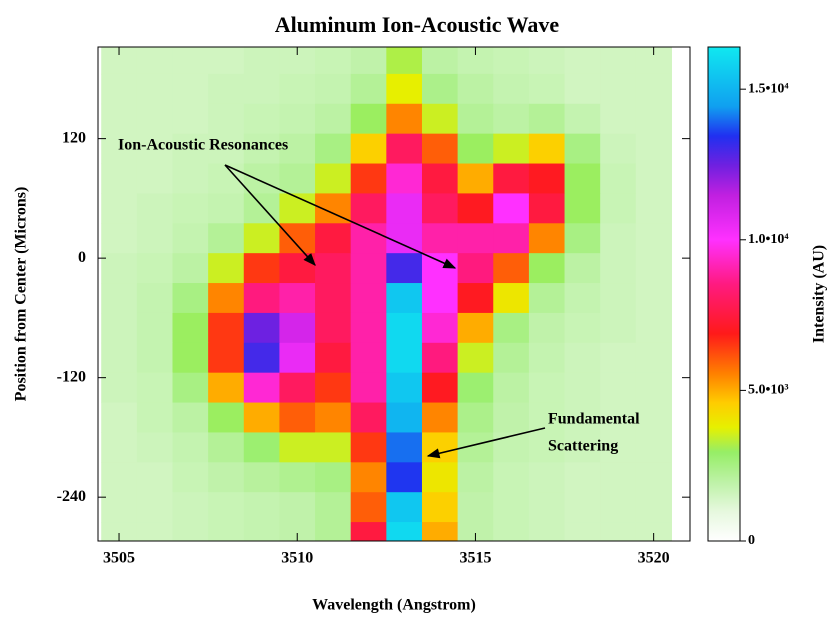 The width and height of the screenshot is (834, 617). Describe the element at coordinates (21, 294) in the screenshot. I see `y-axis-label: Position from Center (Microns)` at that location.